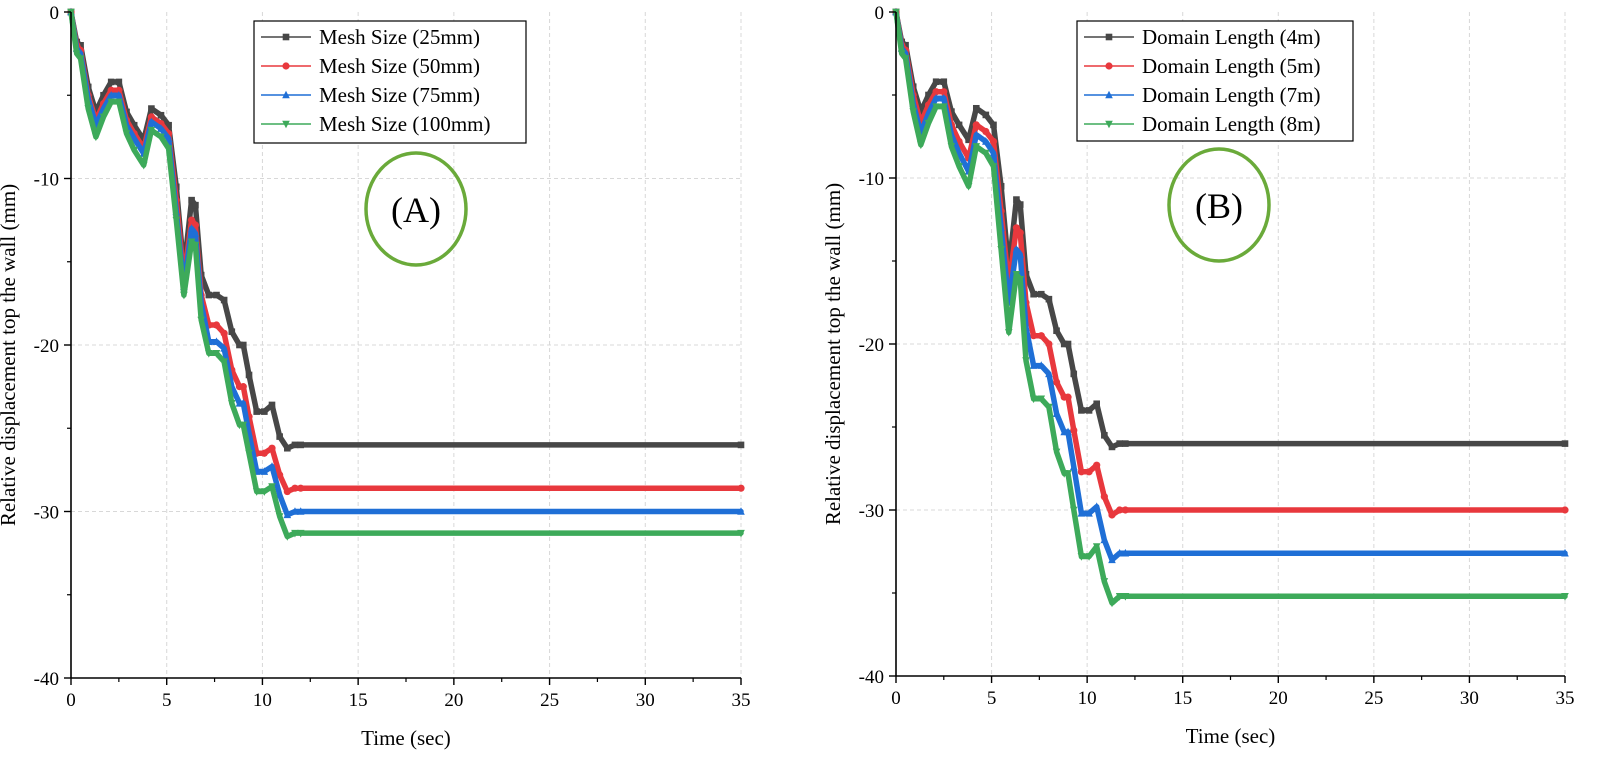 This screenshot has width=1602, height=771. I want to click on legend-label: Domain Length (7m), so click(1231, 95).